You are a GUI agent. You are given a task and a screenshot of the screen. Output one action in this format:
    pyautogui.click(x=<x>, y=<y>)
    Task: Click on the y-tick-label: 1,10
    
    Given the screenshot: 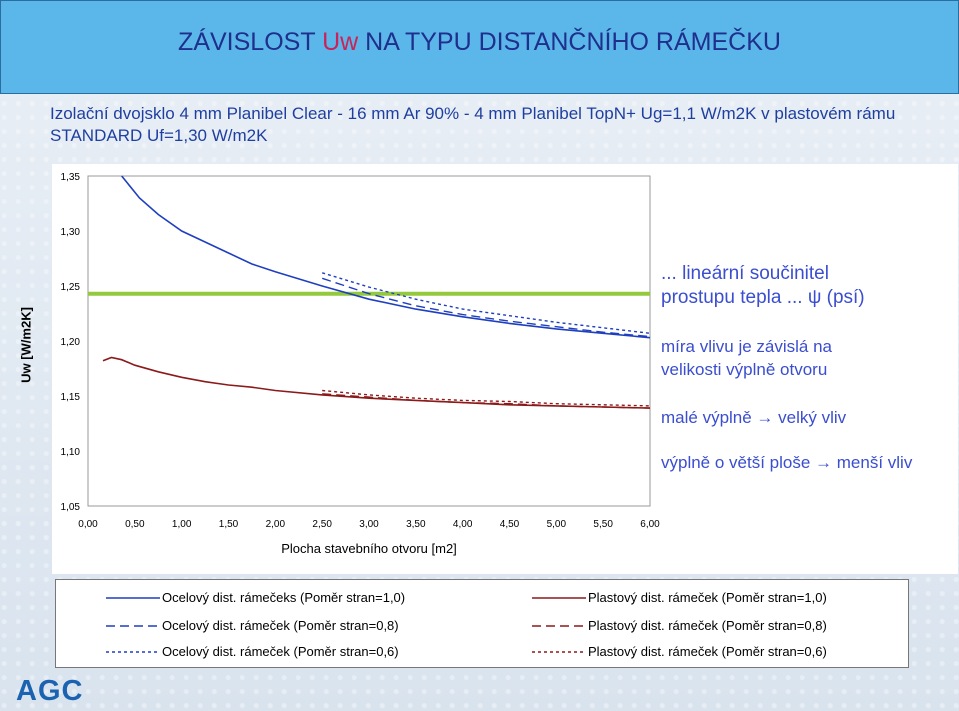 What is the action you would take?
    pyautogui.click(x=71, y=452)
    